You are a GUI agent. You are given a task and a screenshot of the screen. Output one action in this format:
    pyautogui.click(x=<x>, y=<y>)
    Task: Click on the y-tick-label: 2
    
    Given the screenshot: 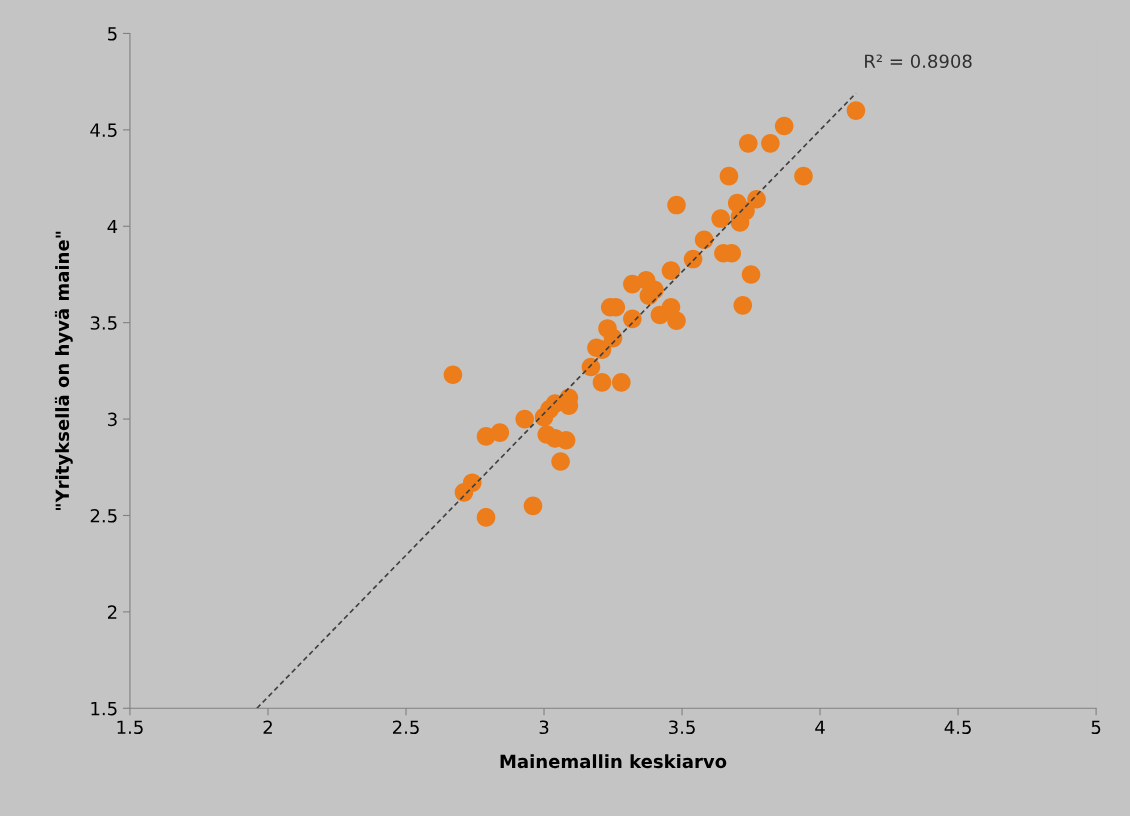 What is the action you would take?
    pyautogui.click(x=112, y=612)
    